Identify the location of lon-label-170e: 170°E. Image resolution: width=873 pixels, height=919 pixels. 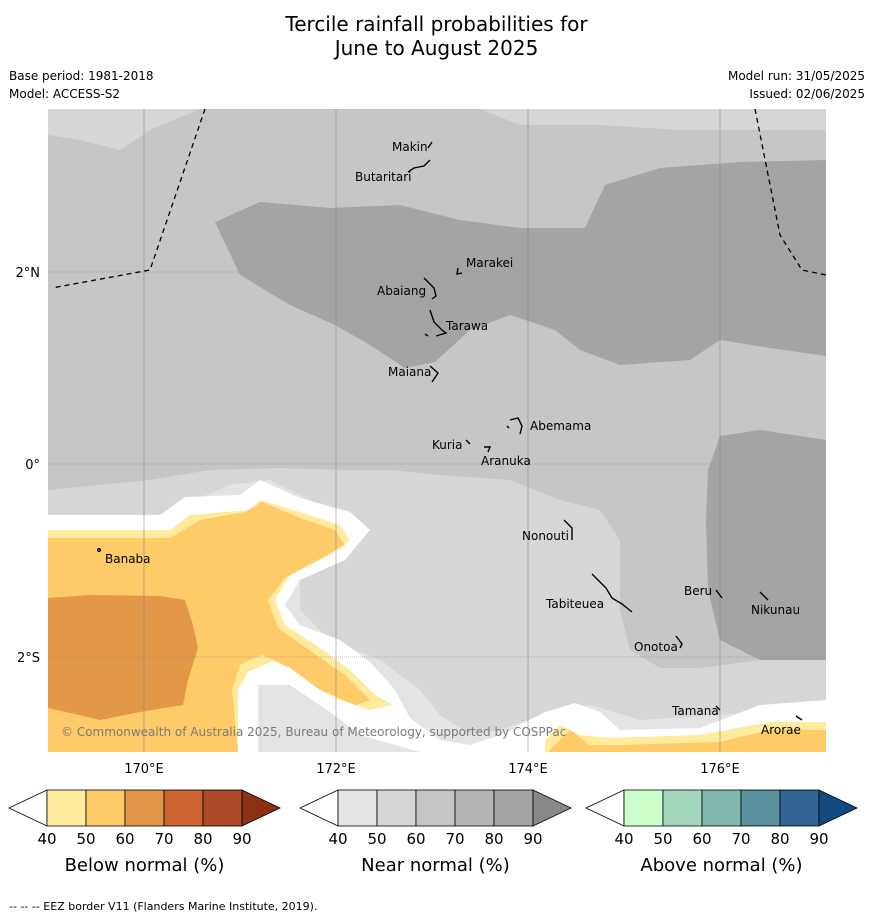
(144, 769).